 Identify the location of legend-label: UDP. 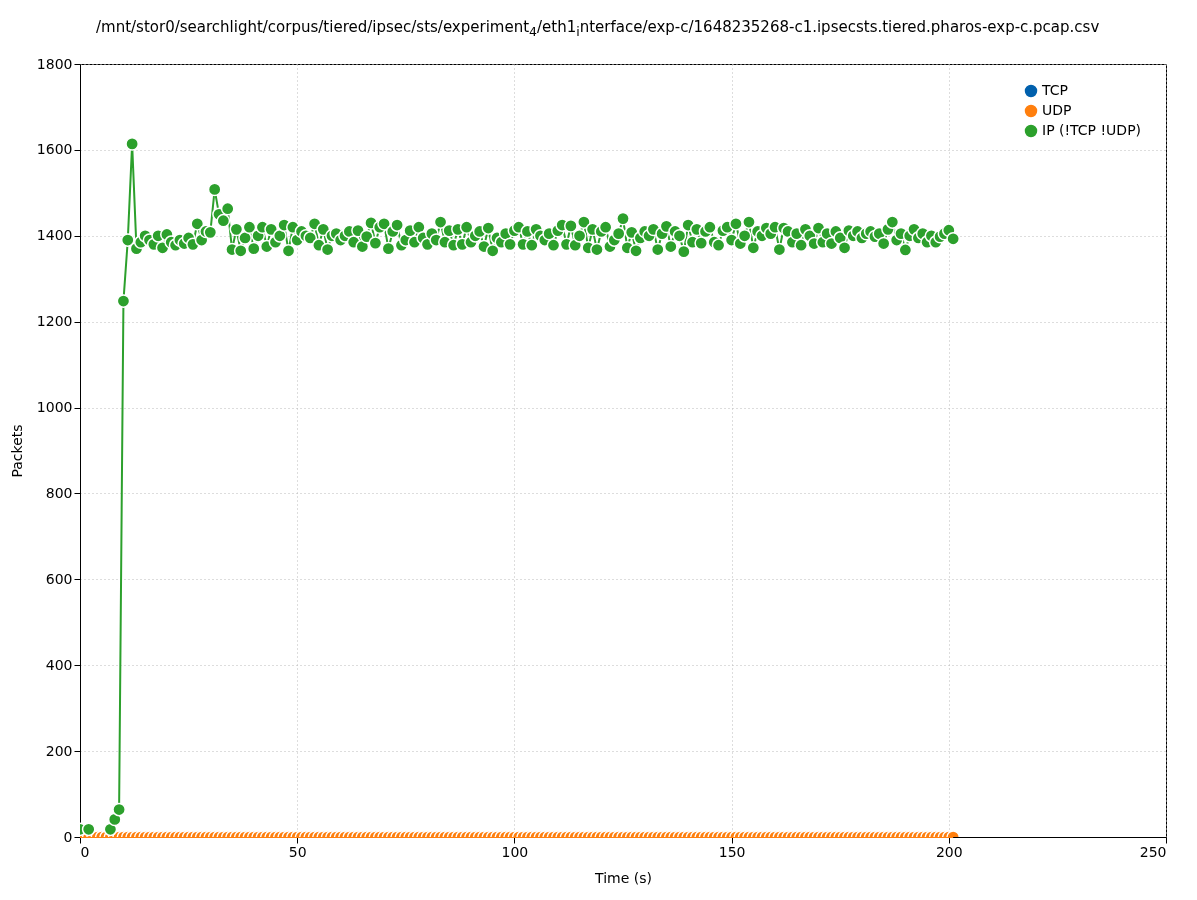
(1057, 110).